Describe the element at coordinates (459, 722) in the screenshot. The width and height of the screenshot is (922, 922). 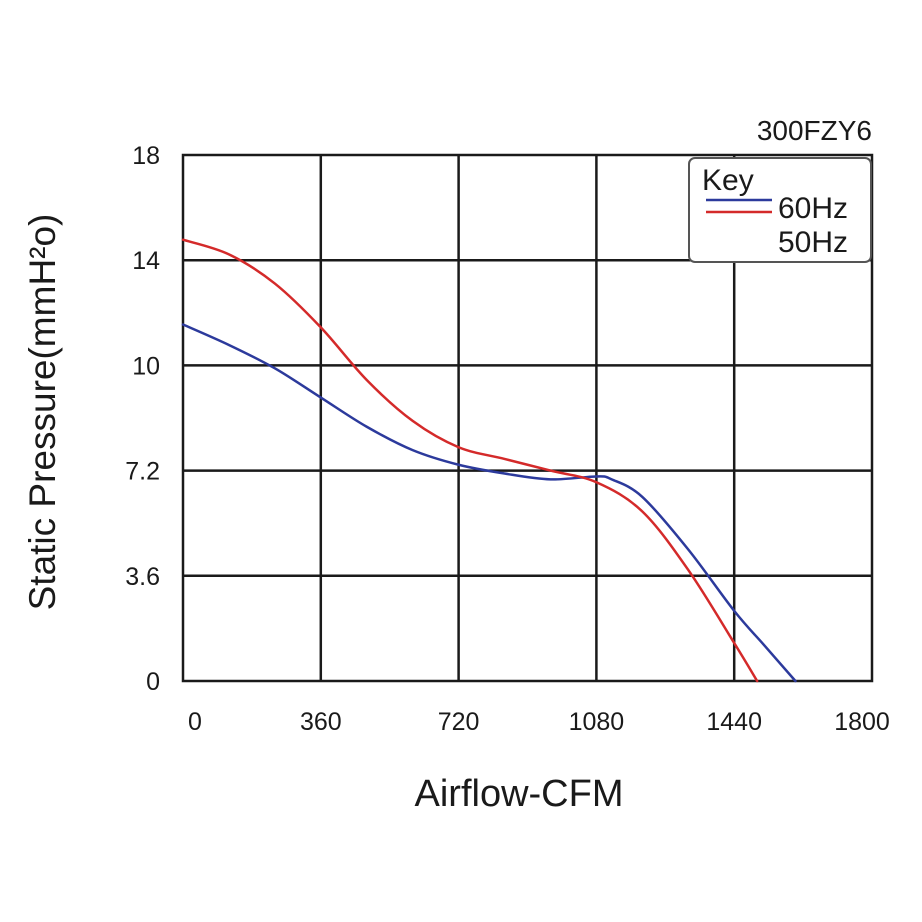
I see `x-tick-label: 720` at that location.